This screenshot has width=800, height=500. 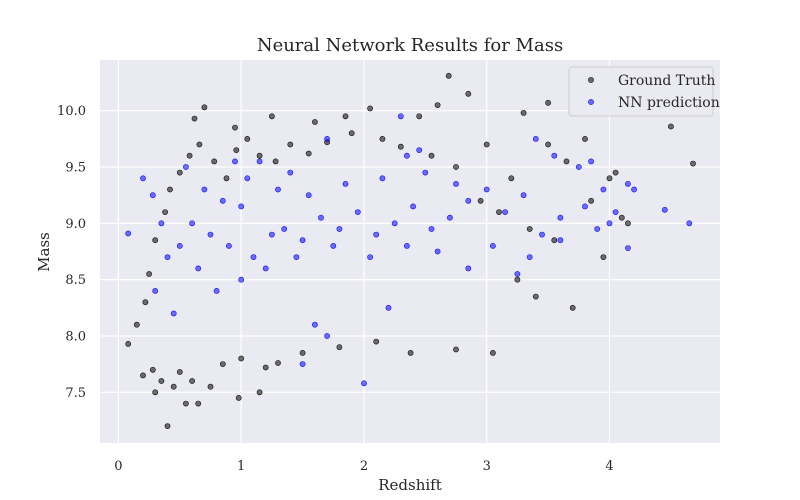 What do you see at coordinates (75, 224) in the screenshot?
I see `y-tick-label: 9.0` at bounding box center [75, 224].